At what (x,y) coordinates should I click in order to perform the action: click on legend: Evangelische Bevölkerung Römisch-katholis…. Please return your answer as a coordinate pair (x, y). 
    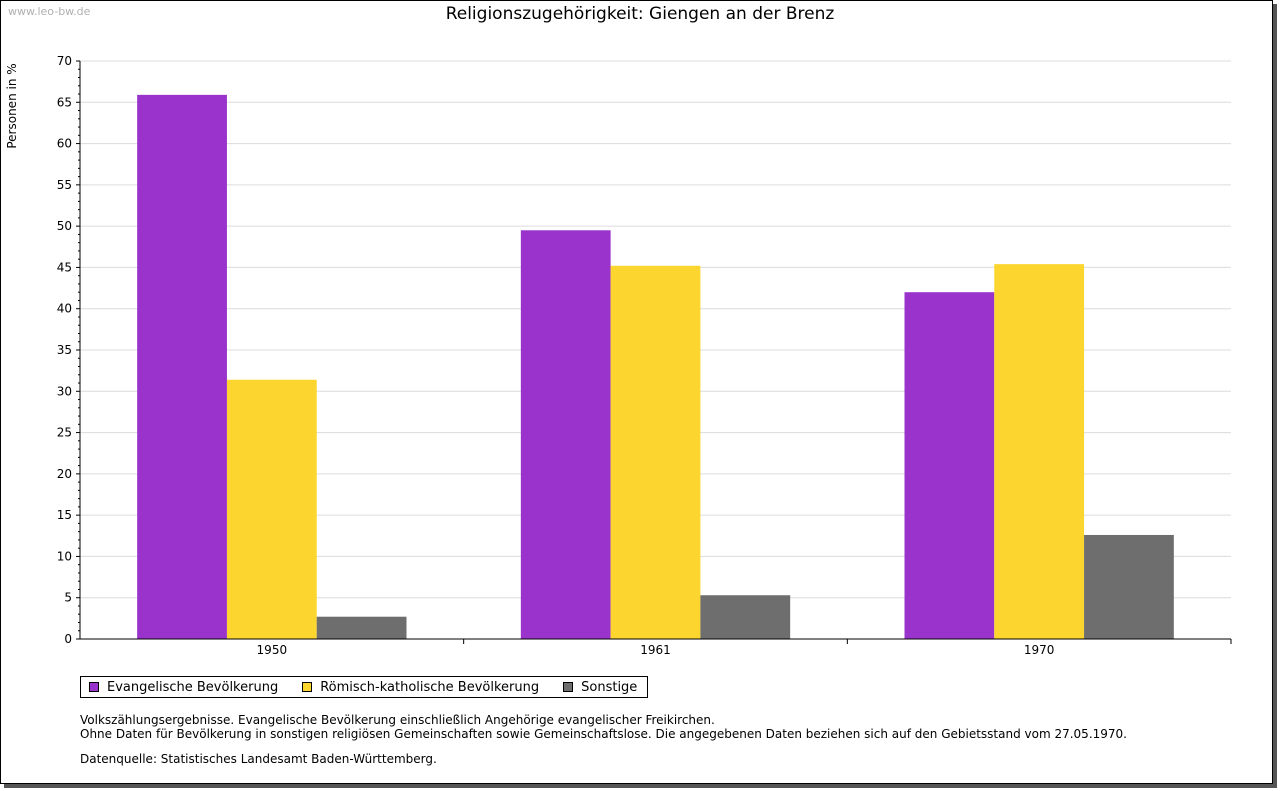
    Looking at the image, I should click on (364, 687).